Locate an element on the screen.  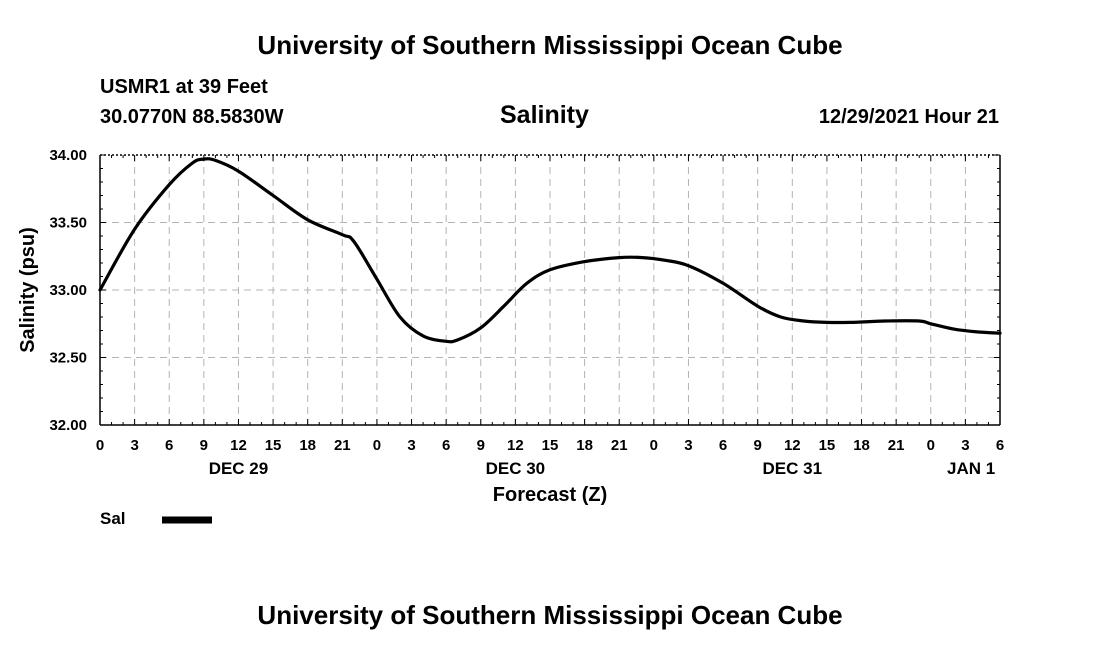
date-label: DEC 31 is located at coordinates (793, 468).